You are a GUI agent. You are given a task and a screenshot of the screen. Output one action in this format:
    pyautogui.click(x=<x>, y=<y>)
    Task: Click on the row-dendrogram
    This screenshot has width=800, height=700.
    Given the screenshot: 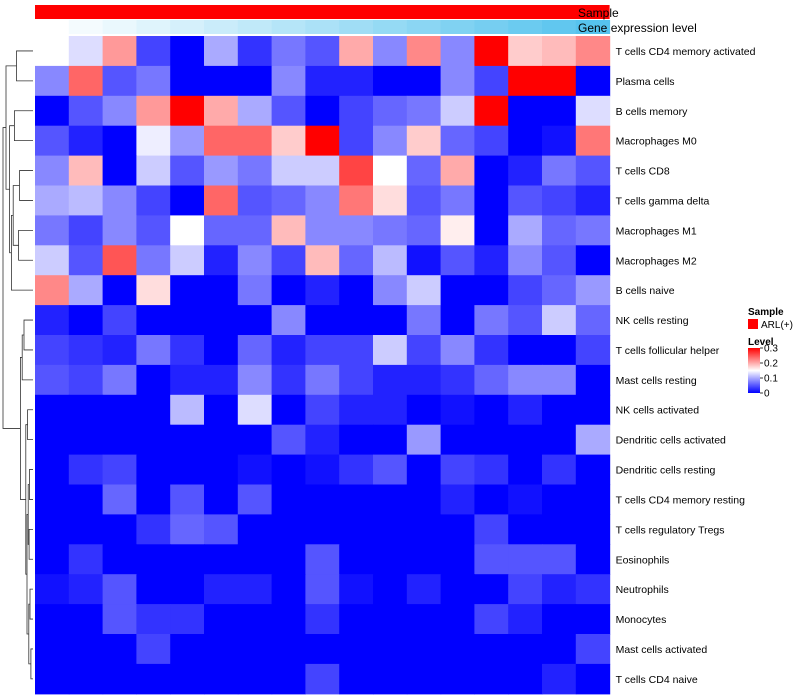 What is the action you would take?
    pyautogui.click(x=17, y=365)
    